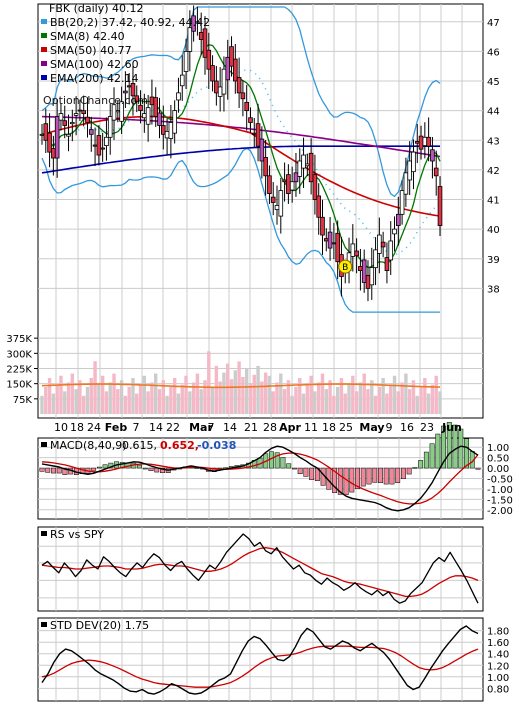 Image resolution: width=526 pixels, height=706 pixels. I want to click on legend-entry: SMA(8) 42.40, so click(87, 36).